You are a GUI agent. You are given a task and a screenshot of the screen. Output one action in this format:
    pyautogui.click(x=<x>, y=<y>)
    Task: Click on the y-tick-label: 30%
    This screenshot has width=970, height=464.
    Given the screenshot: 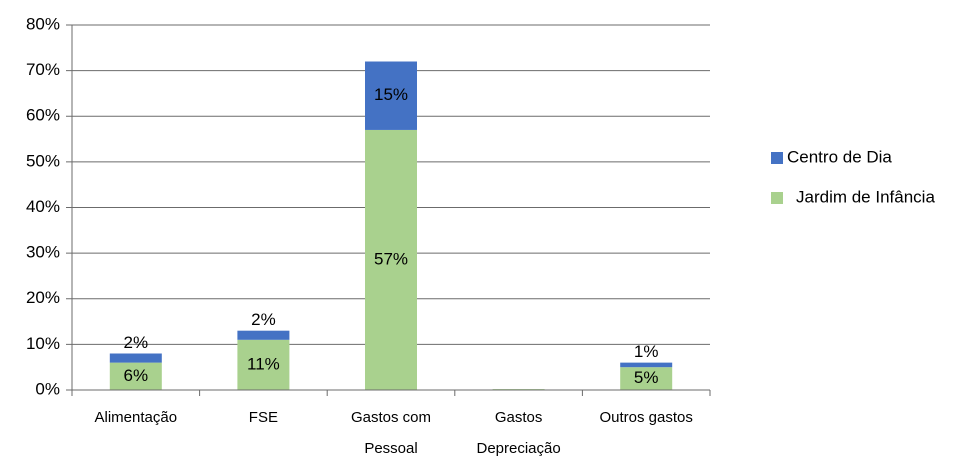 What is the action you would take?
    pyautogui.click(x=43, y=252)
    